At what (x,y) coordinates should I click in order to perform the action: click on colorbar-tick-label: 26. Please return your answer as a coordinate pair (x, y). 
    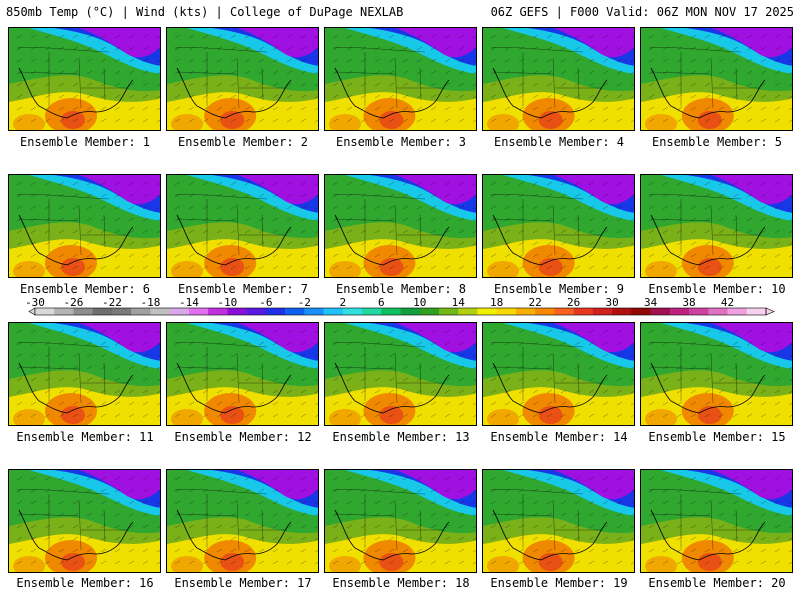
    Looking at the image, I should click on (573, 302).